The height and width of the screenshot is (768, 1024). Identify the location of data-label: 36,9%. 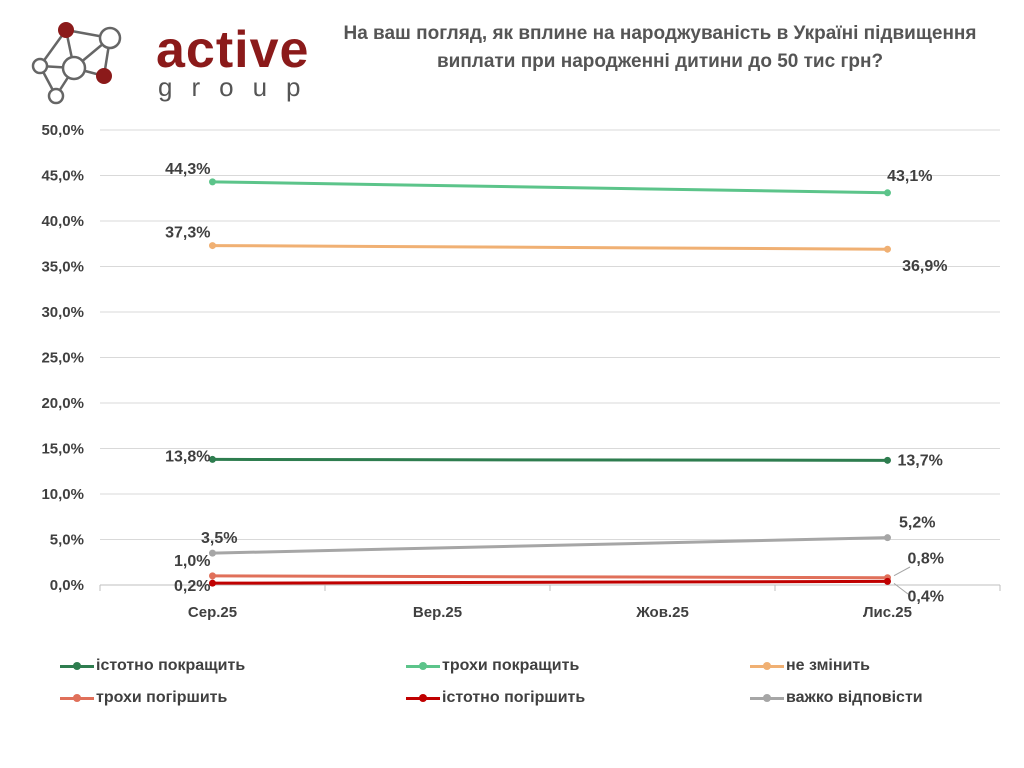
(924, 266).